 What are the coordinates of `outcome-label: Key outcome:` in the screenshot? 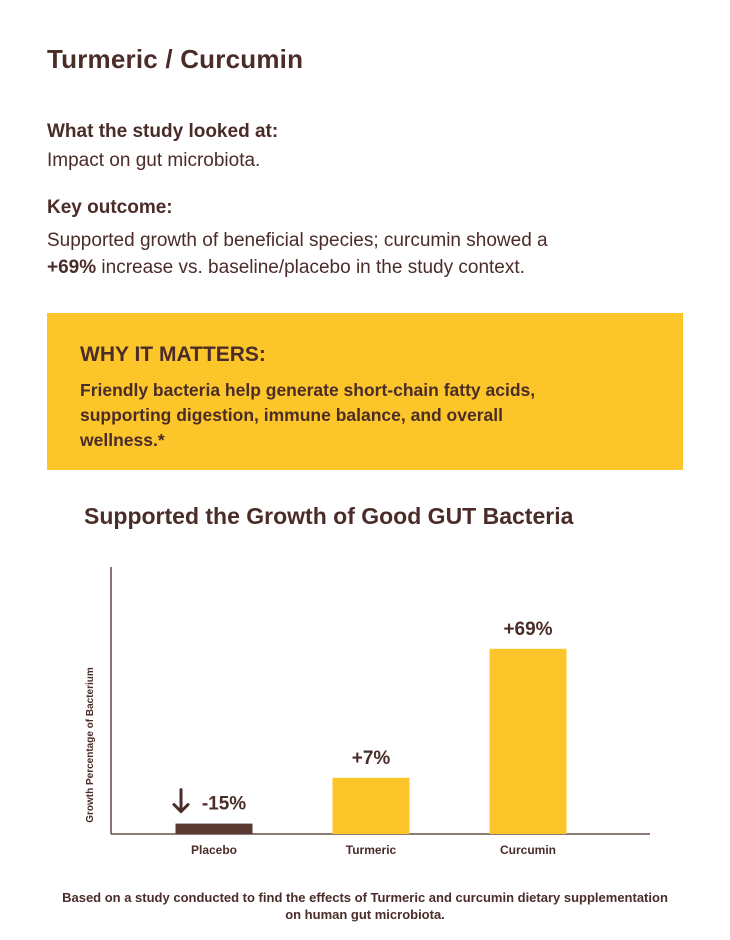 It's located at (110, 207).